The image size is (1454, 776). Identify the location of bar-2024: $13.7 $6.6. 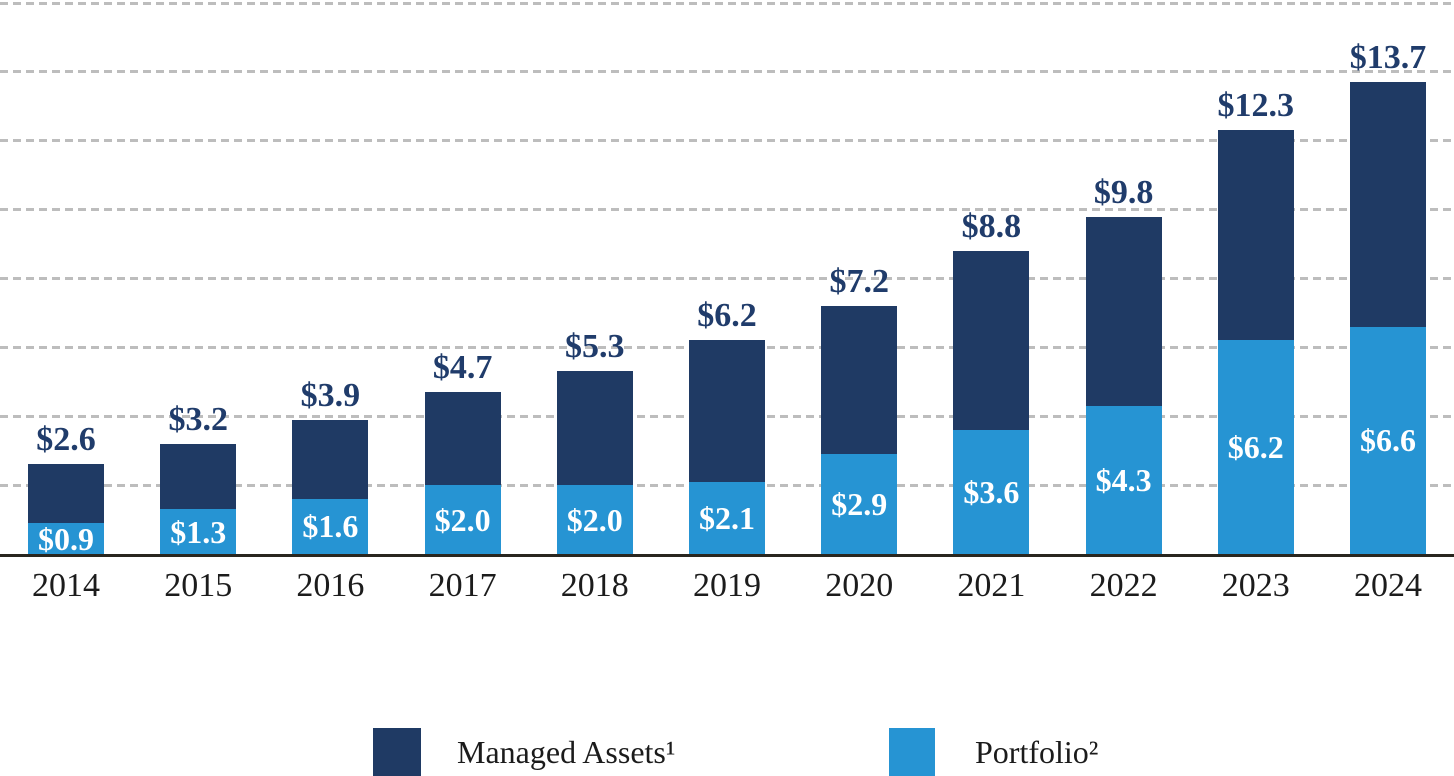
(1388, 297).